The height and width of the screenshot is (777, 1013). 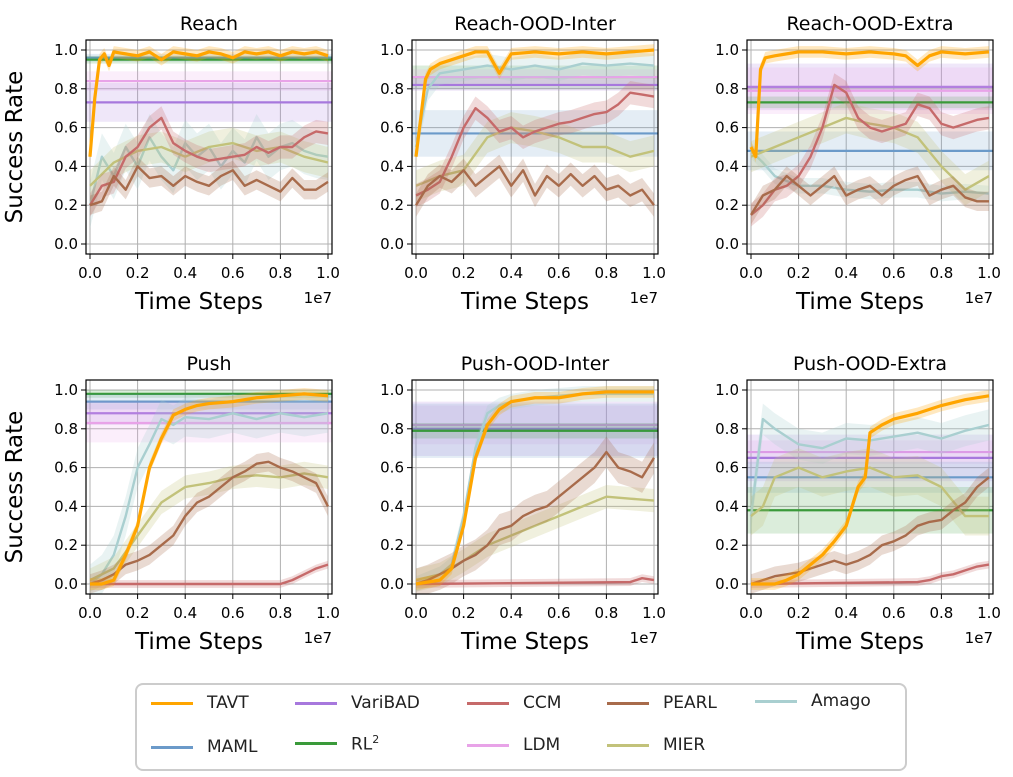 What do you see at coordinates (172, 747) in the screenshot?
I see `legend-swatch-maml` at bounding box center [172, 747].